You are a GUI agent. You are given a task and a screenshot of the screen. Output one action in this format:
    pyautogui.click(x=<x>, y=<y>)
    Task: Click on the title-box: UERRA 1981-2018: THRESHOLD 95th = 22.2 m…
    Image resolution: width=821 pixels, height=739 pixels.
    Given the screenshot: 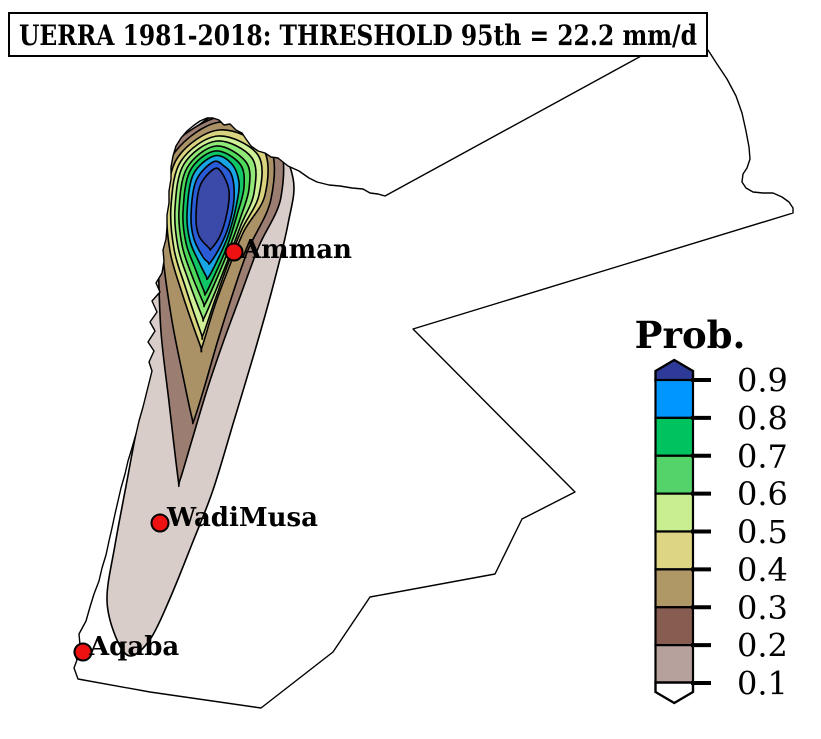 What is the action you would take?
    pyautogui.click(x=358, y=34)
    